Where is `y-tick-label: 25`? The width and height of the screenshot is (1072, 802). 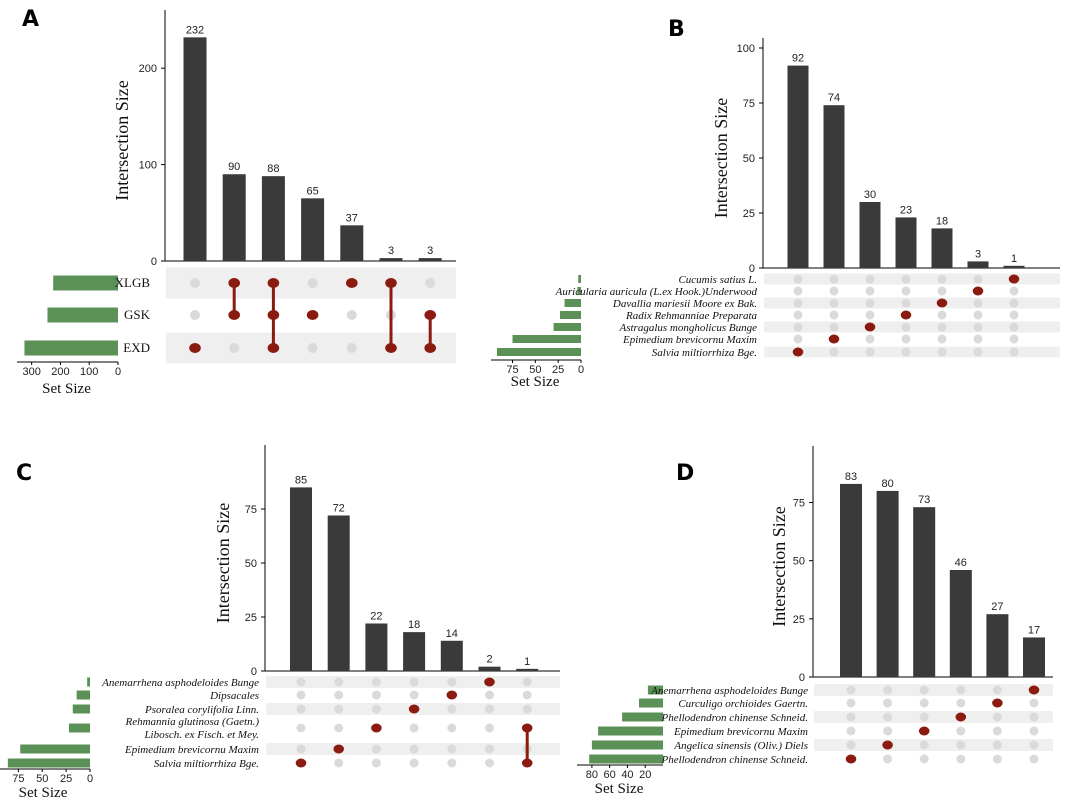 y-tick-label: 25 is located at coordinates (799, 620).